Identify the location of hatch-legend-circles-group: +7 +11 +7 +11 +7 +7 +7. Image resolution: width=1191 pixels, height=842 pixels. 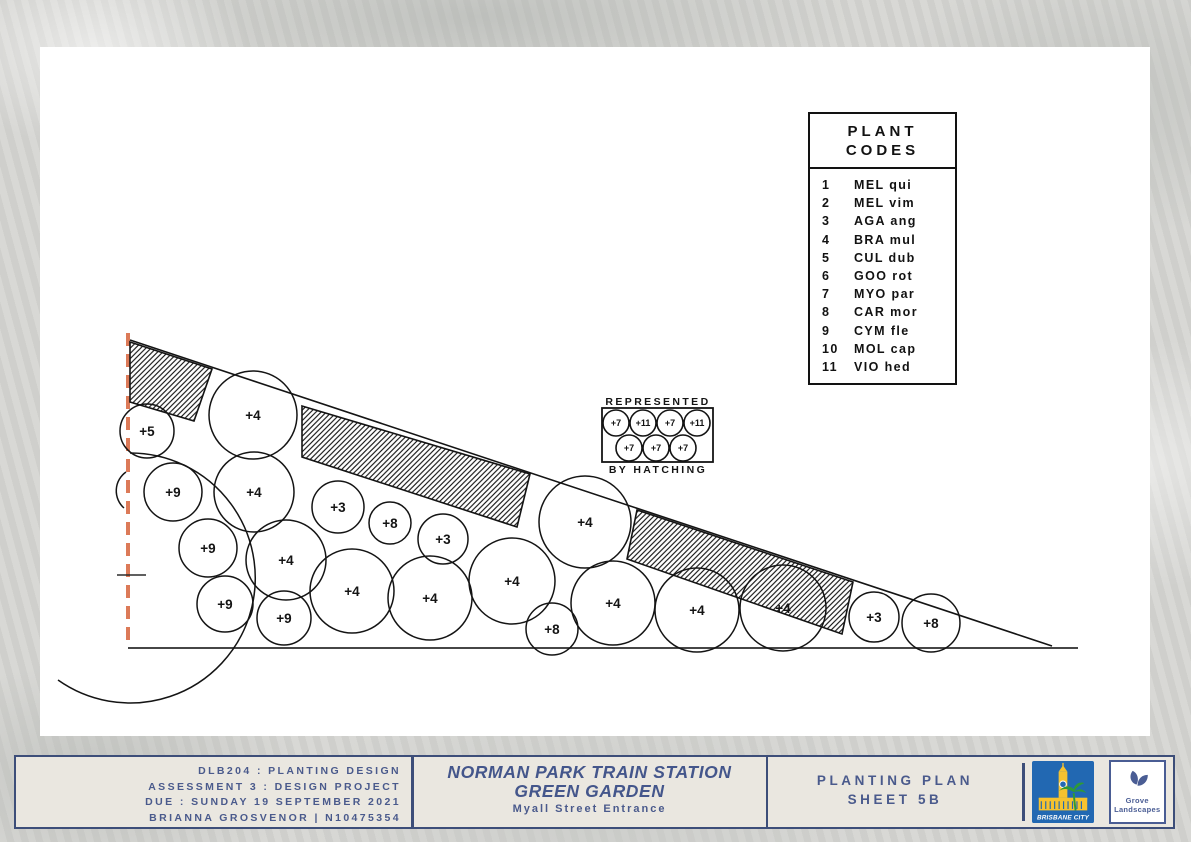
(656, 435).